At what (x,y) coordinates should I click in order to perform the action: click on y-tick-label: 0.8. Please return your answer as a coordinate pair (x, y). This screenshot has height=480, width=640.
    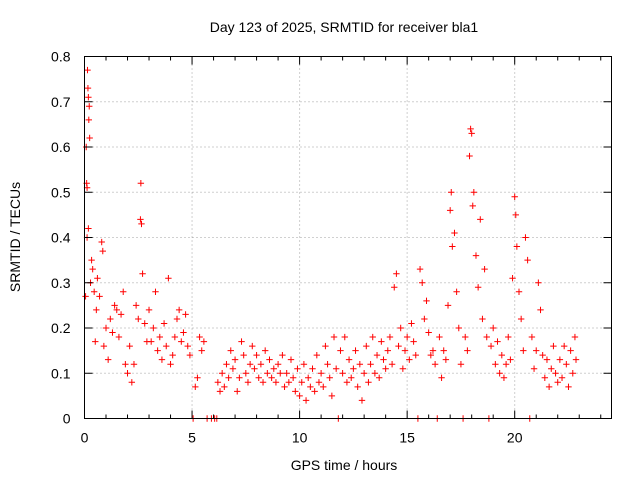
    Looking at the image, I should click on (61, 57).